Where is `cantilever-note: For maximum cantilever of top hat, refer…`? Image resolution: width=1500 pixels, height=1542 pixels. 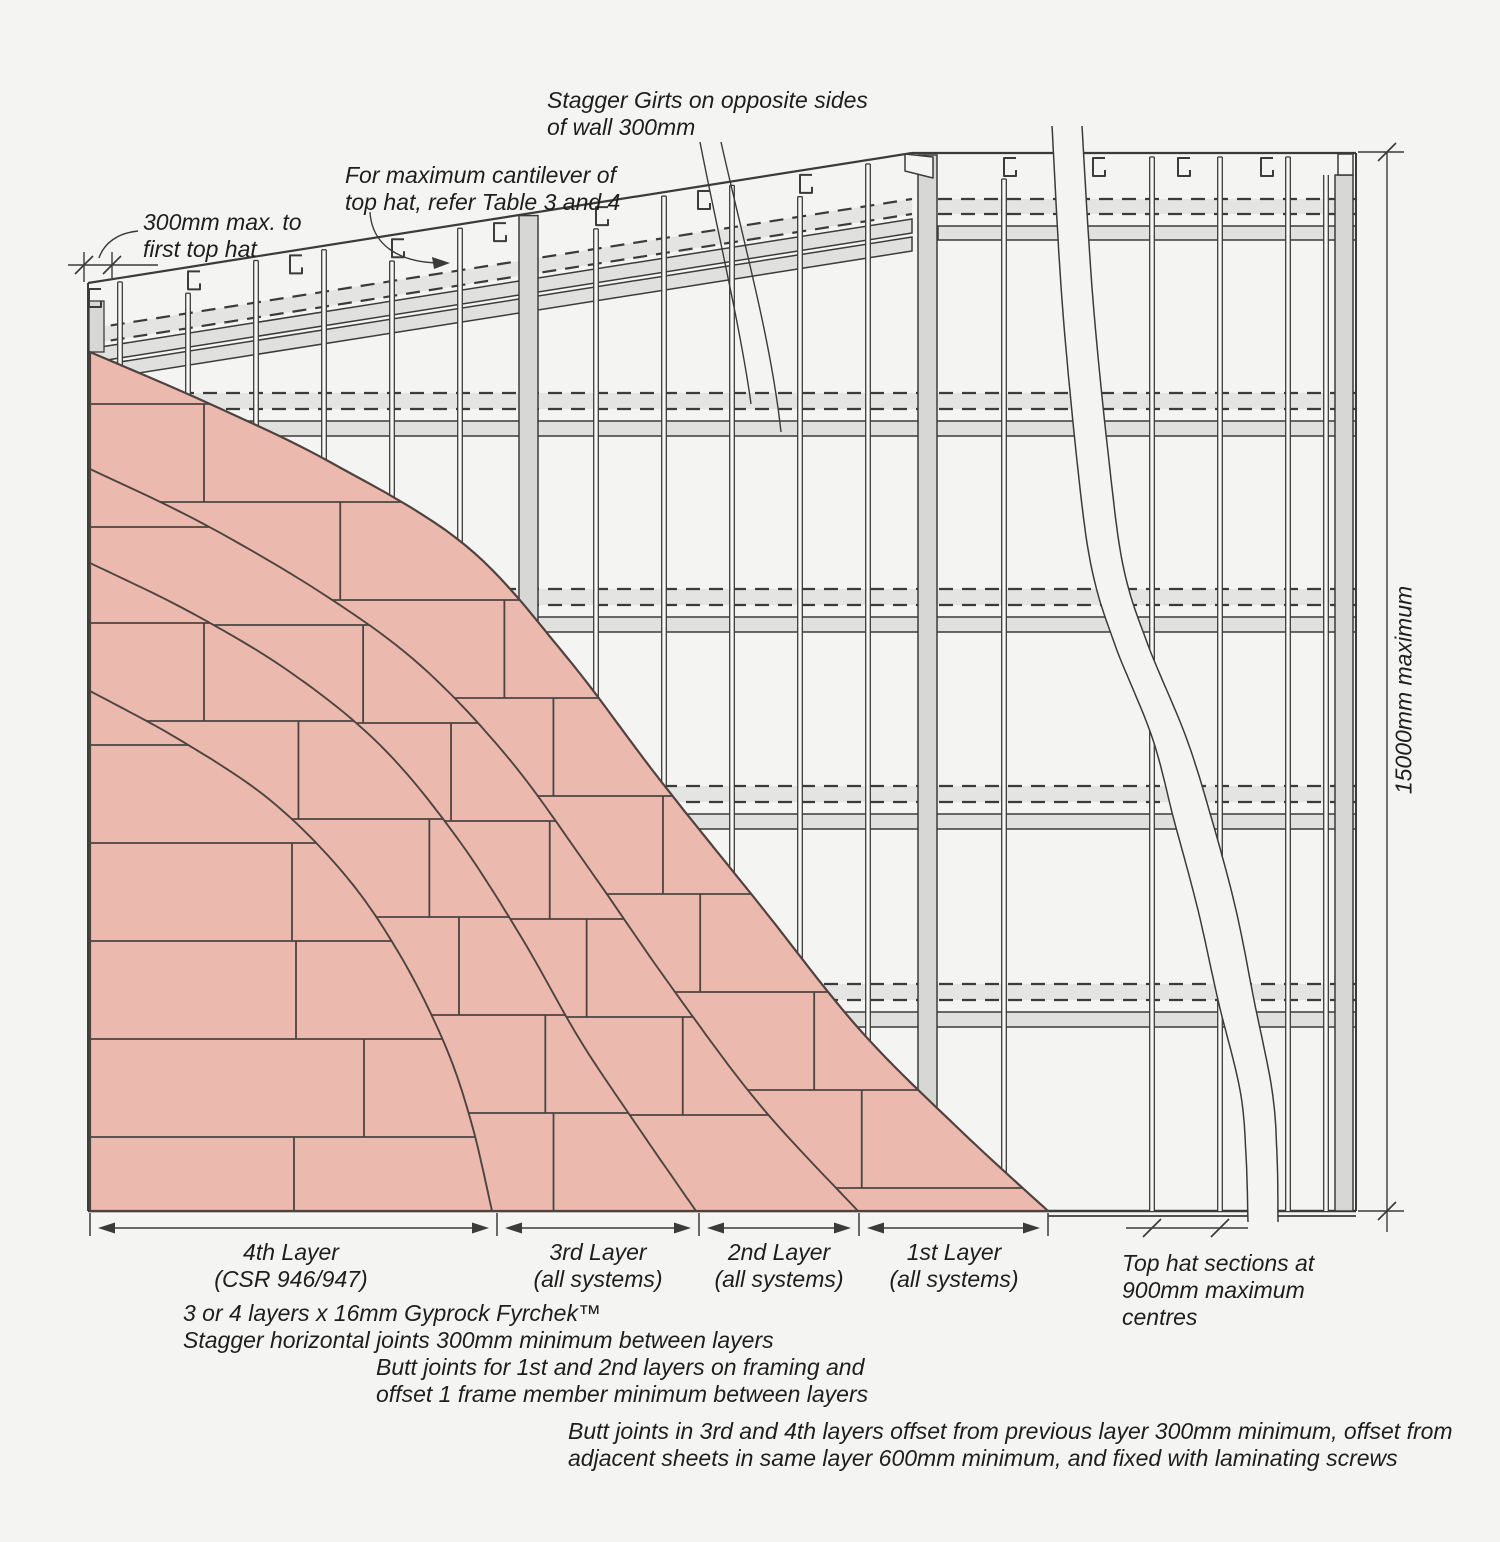
cantilever-note: For maximum cantilever of top hat, refer… is located at coordinates (482, 189).